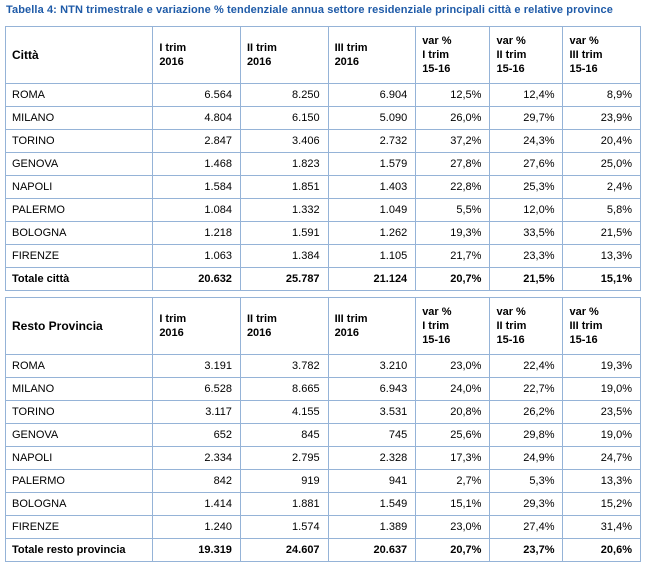 The image size is (645, 562). What do you see at coordinates (196, 256) in the screenshot?
I see `cell-value: 1.063` at bounding box center [196, 256].